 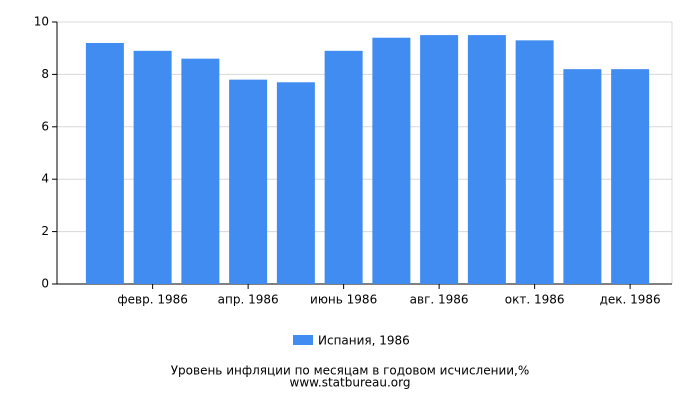 I want to click on y-tick-label: 10, so click(x=41, y=22).